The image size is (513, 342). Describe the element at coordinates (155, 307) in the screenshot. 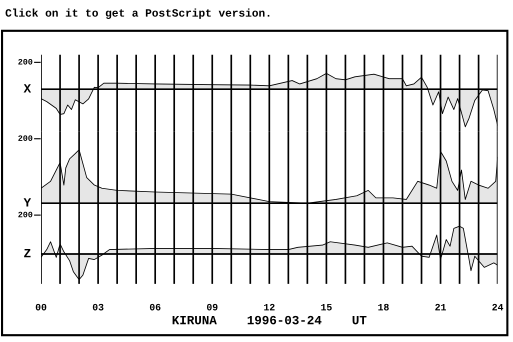

I see `x-tick-label: 06` at that location.